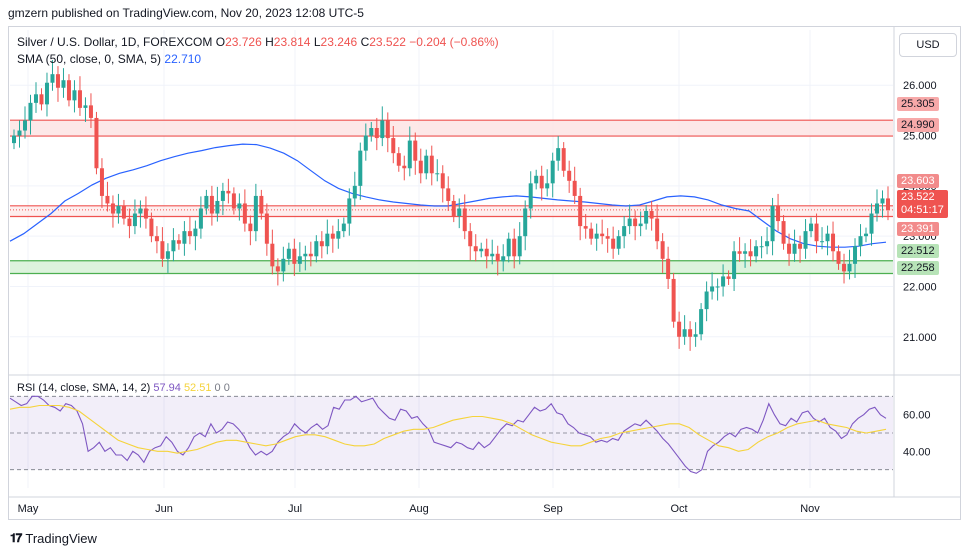  I want to click on zone-resistance, so click(451, 128).